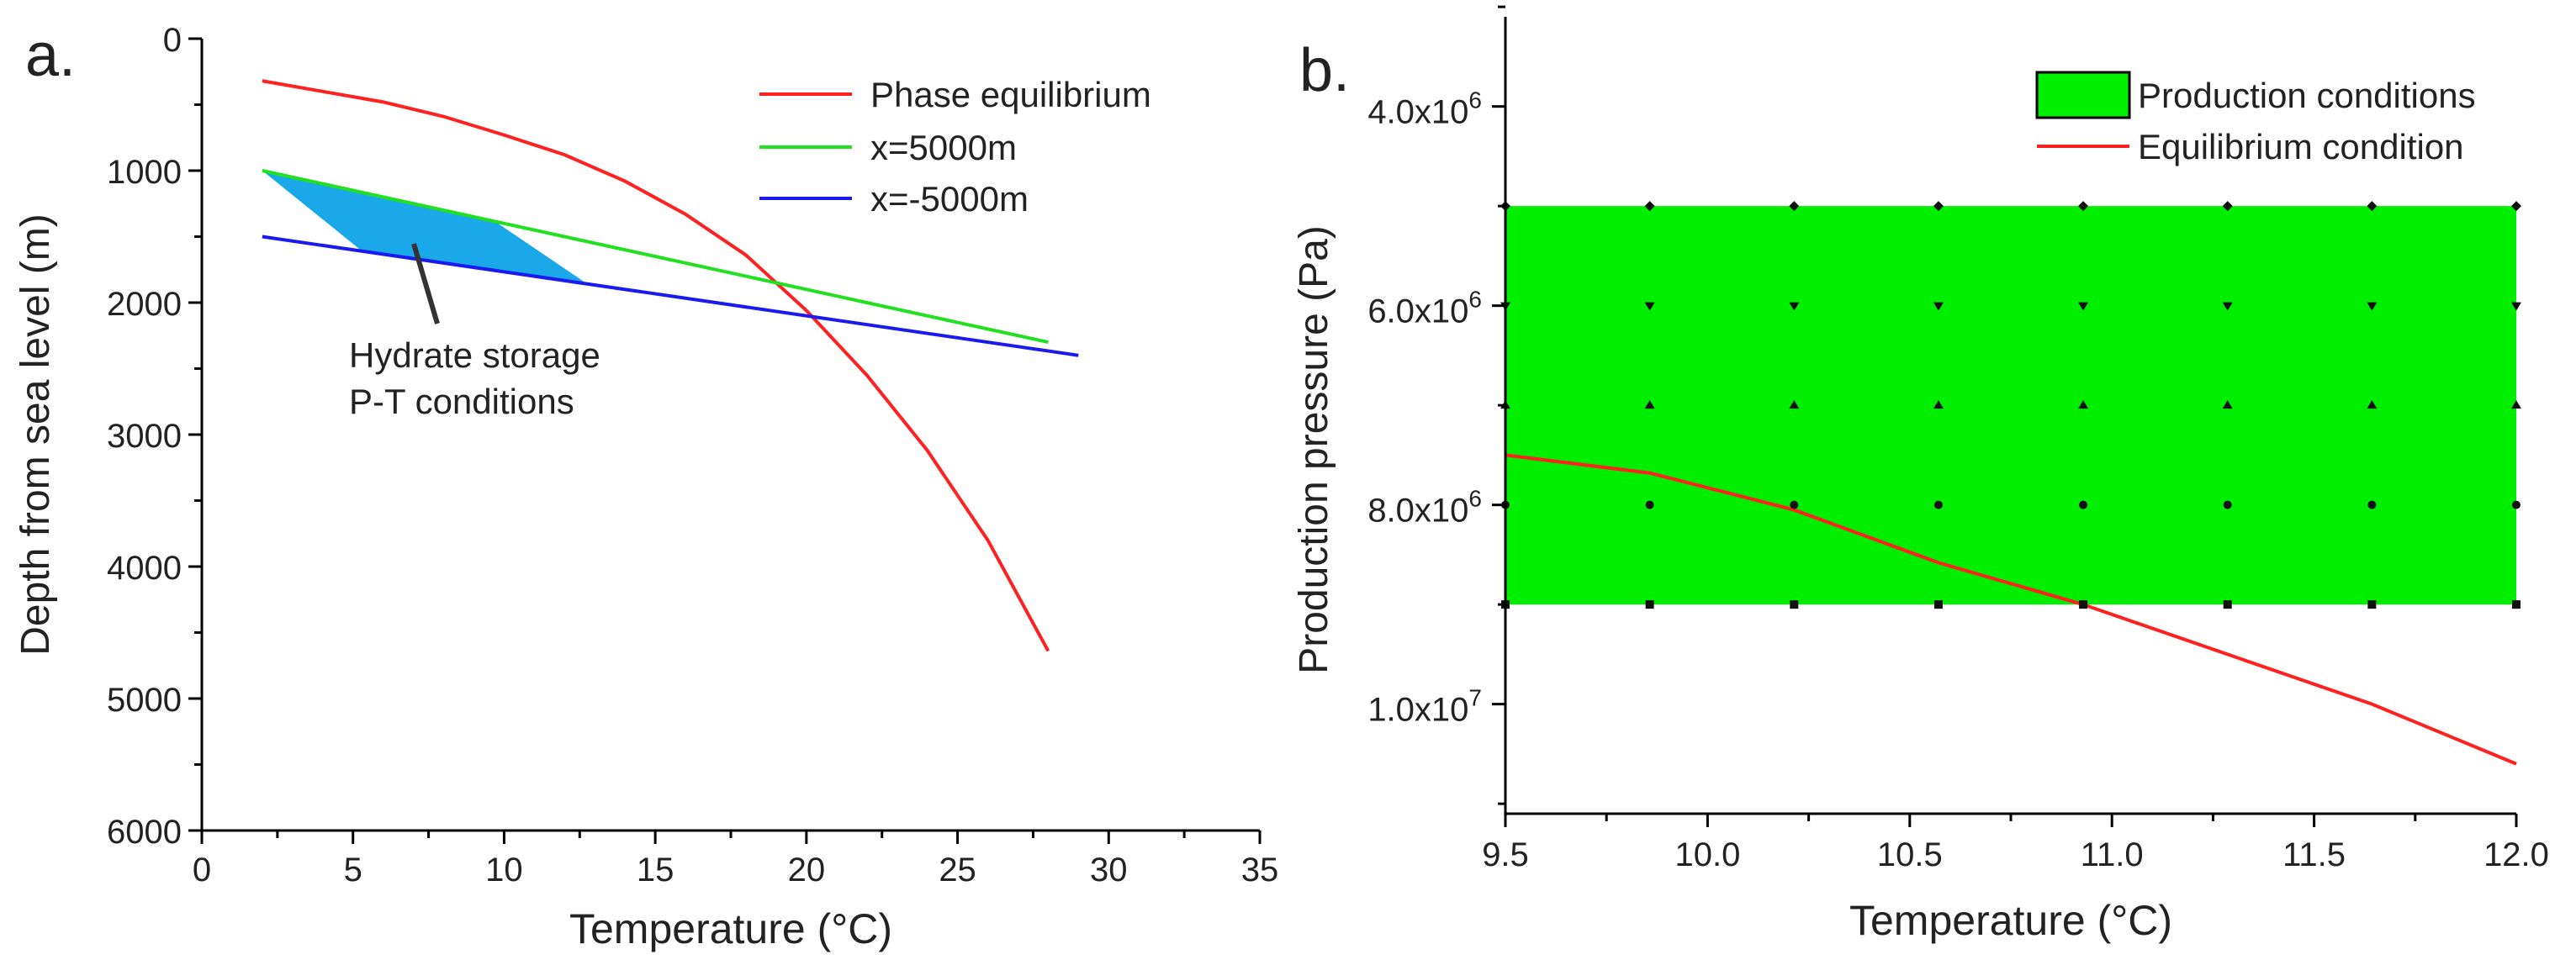  I want to click on x-tick-label: 0, so click(202, 870).